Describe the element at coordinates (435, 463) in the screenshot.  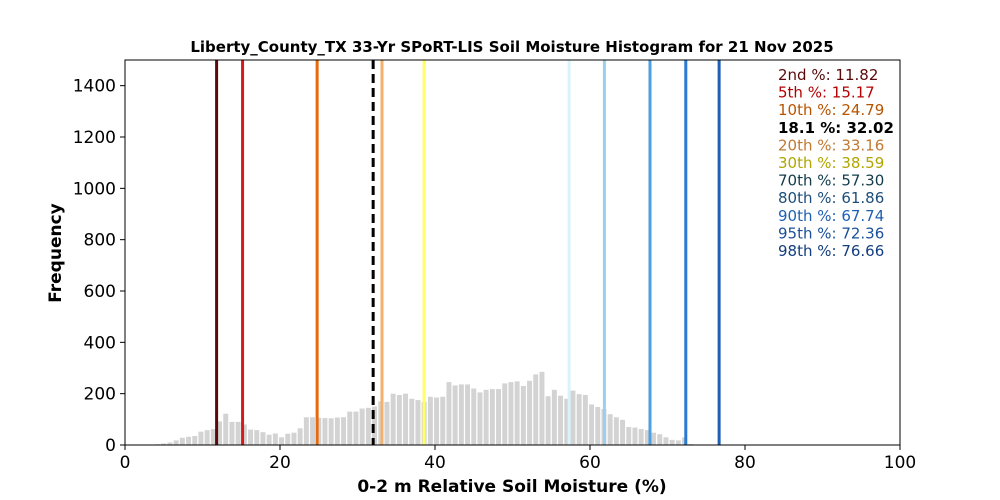
I see `x-tick-label: 40` at that location.